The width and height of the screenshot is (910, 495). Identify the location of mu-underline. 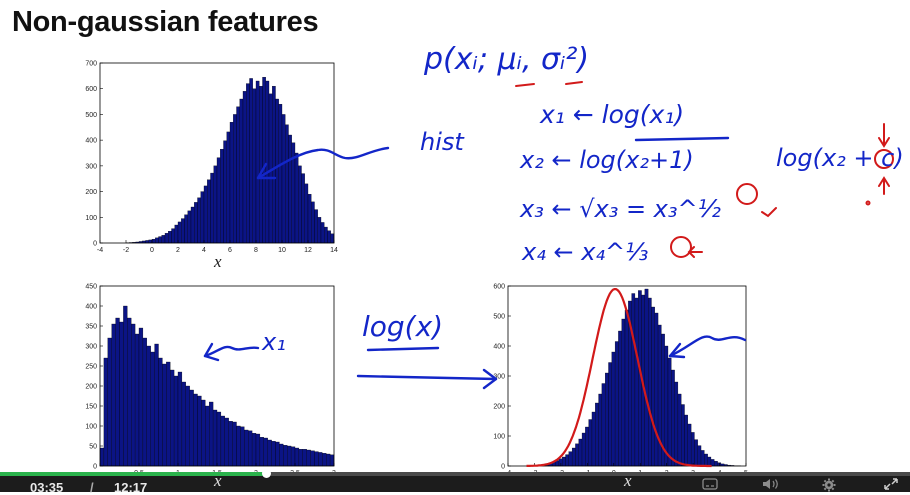
(525, 85).